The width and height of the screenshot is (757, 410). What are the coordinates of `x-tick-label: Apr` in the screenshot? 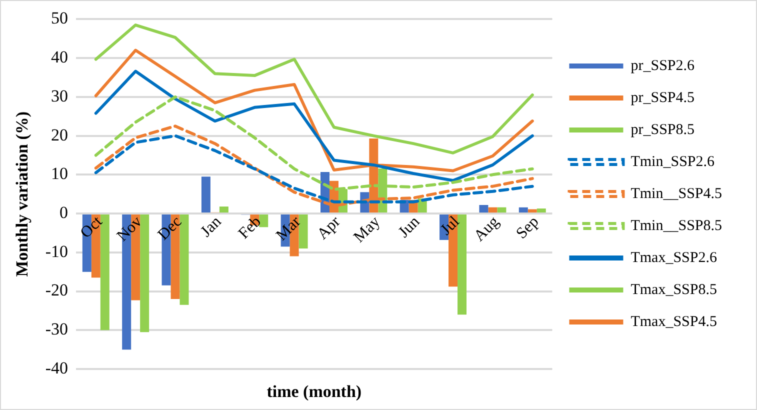 It's located at (329, 227).